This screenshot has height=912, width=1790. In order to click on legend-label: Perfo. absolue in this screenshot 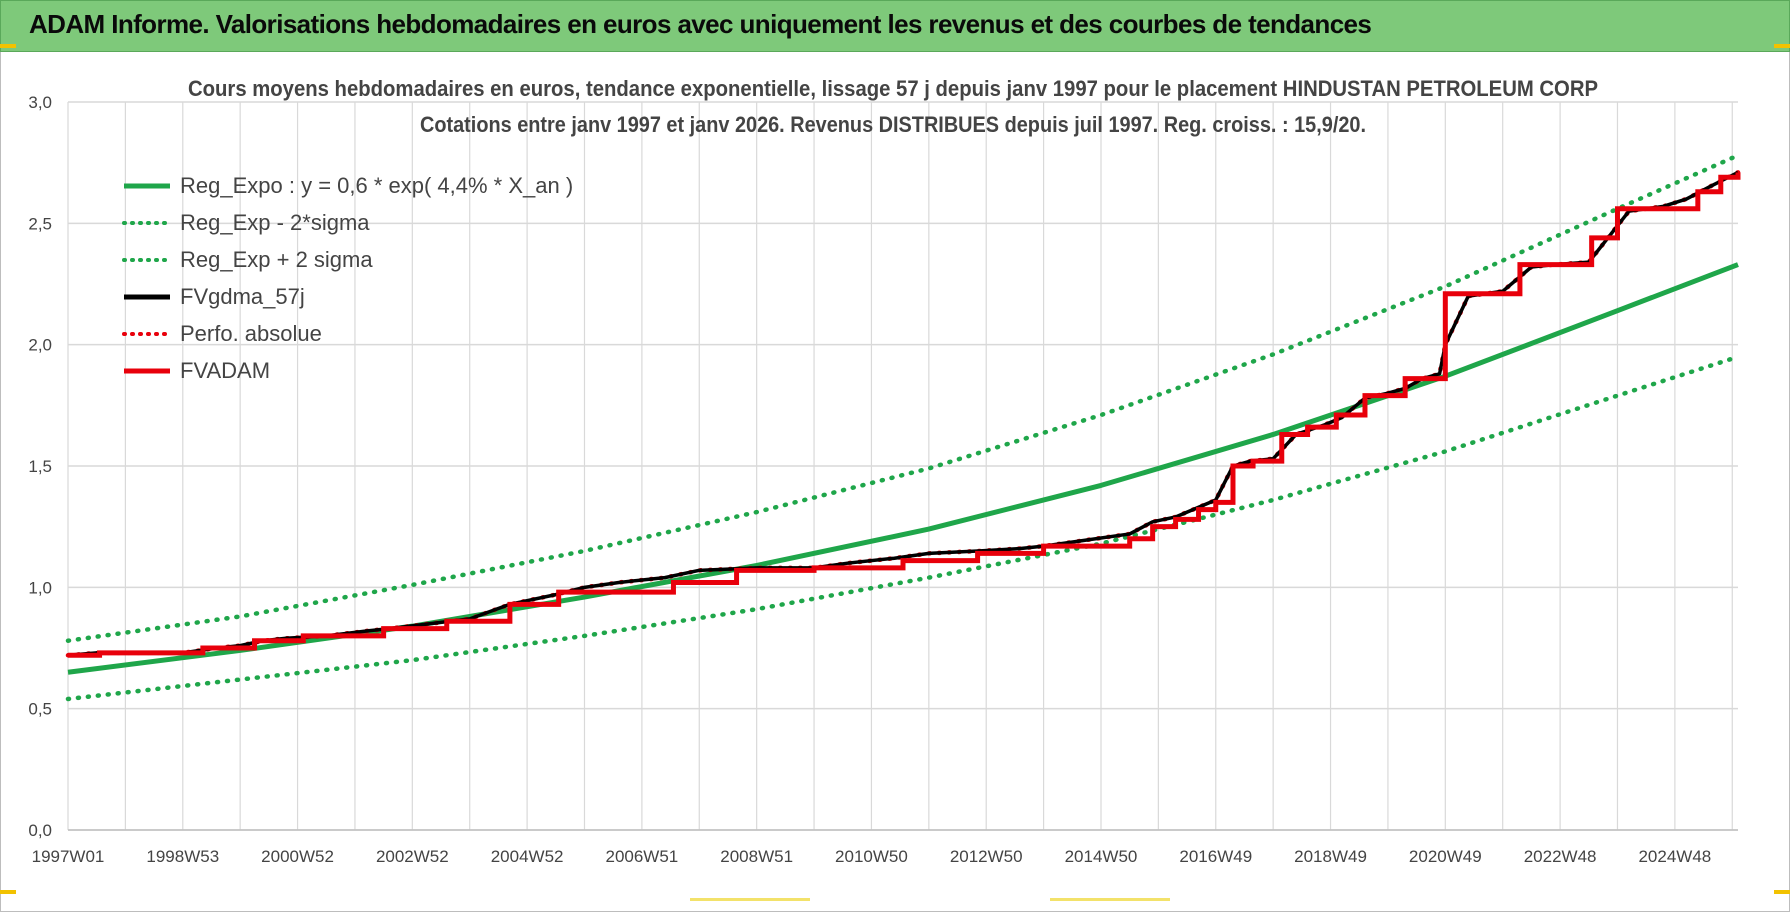, I will do `click(251, 333)`.